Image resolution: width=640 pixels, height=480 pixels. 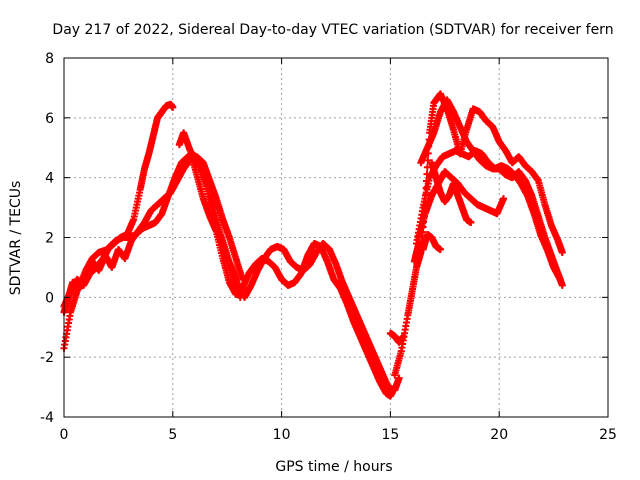 What do you see at coordinates (49, 298) in the screenshot?
I see `y-tick-label: 0` at bounding box center [49, 298].